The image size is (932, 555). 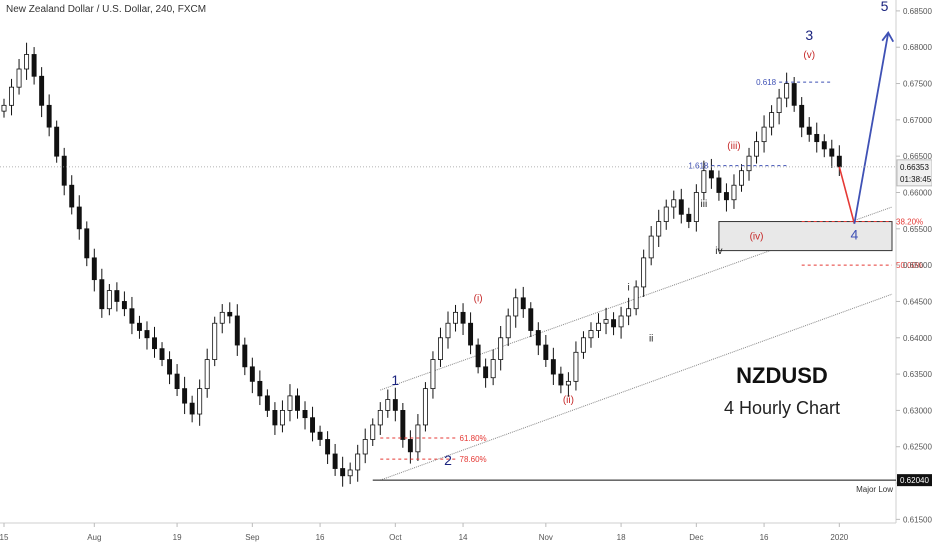 I want to click on wave-label: (ii), so click(x=568, y=400).